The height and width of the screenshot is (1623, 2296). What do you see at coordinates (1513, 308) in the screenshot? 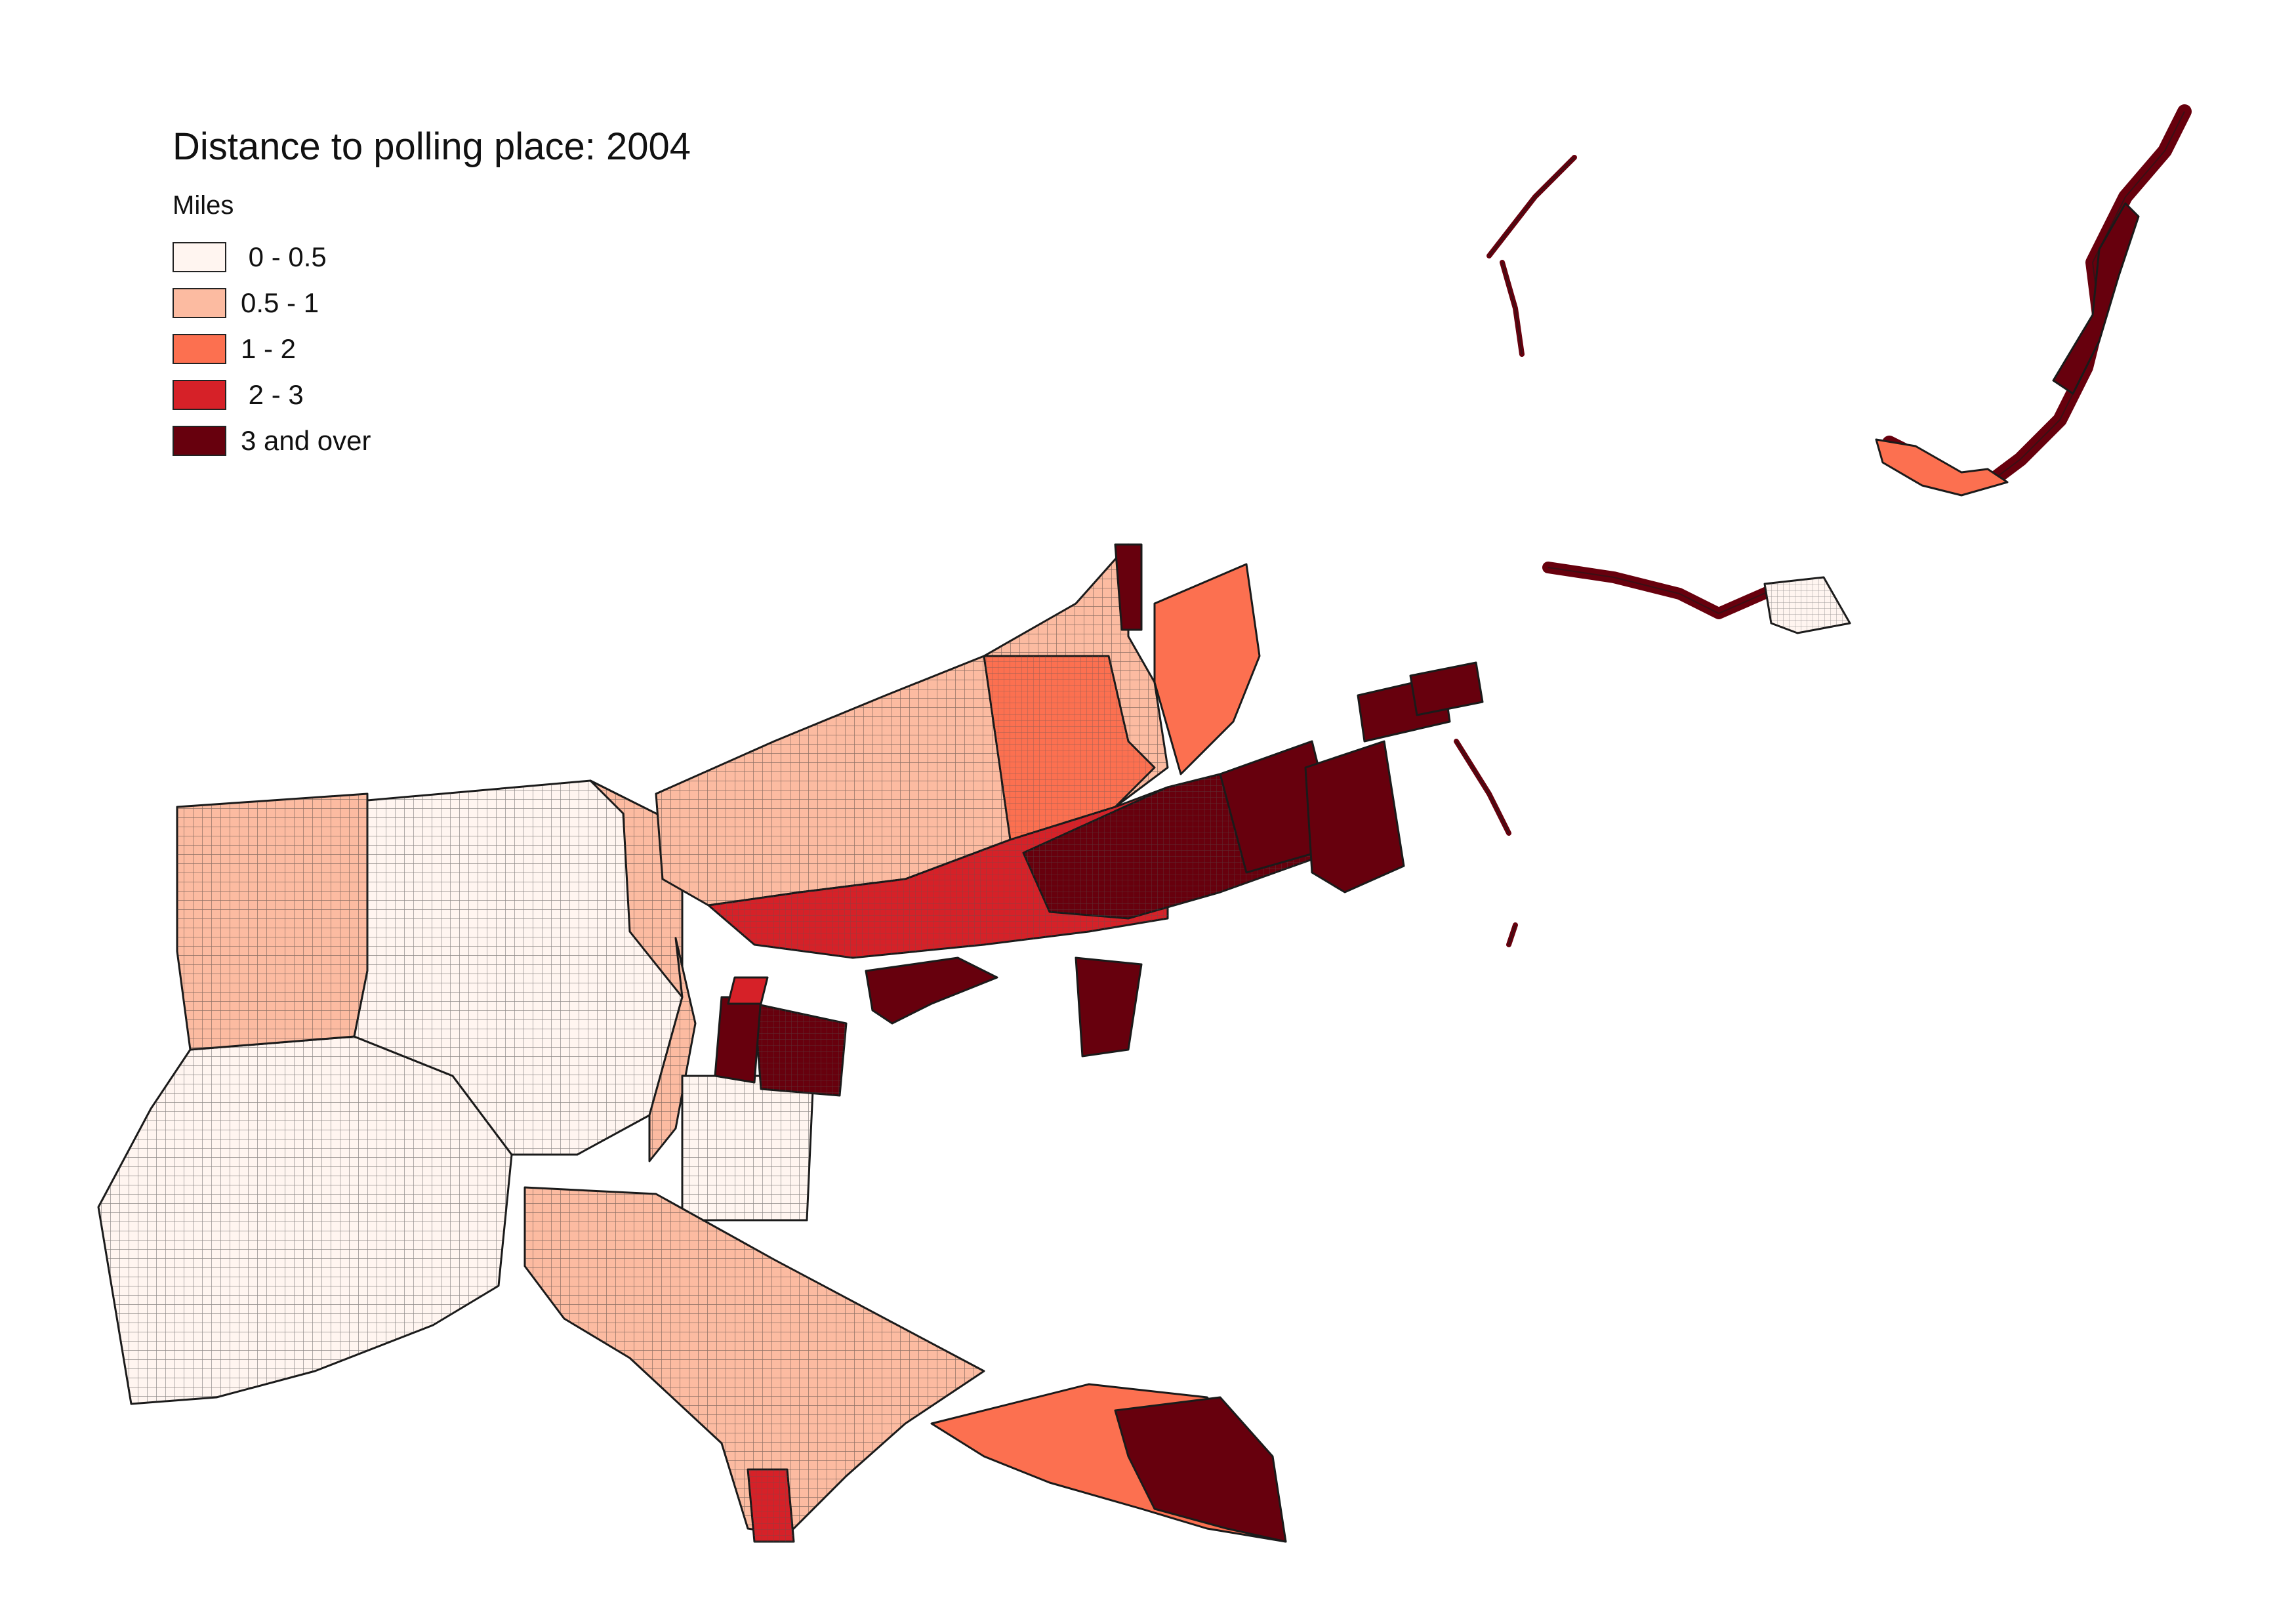
I see `region-east-corridor-b` at bounding box center [1513, 308].